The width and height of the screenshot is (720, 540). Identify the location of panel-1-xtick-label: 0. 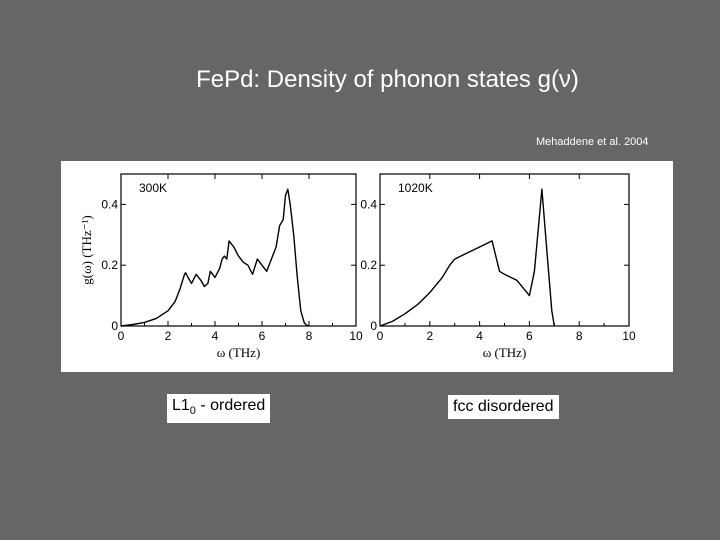
(121, 336).